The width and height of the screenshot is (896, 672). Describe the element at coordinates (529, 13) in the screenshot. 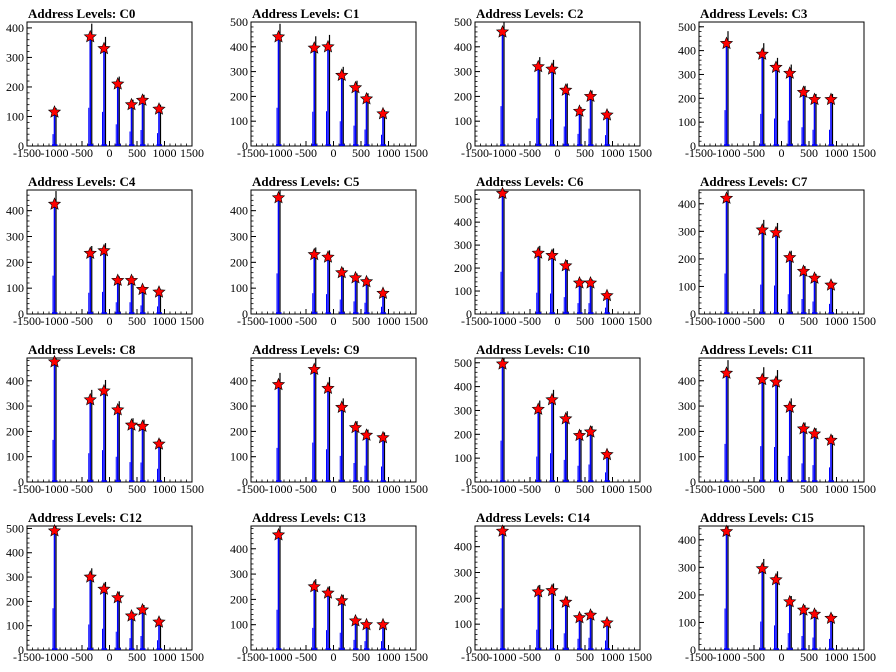

I see `chart-title: Address Levels: C2` at that location.